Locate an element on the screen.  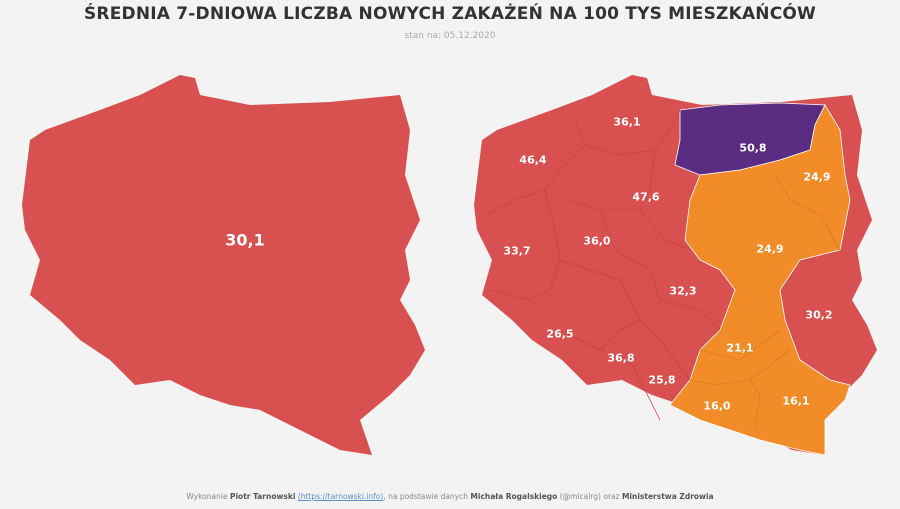
footer-source2: Ministerstwa Zdrowia is located at coordinates (667, 496).